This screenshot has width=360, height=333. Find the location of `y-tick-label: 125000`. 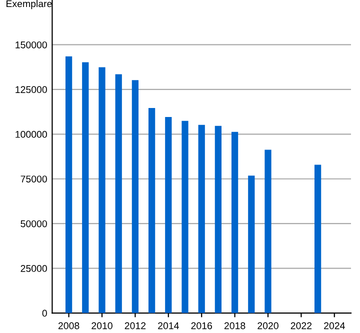

y-tick-label: 125000 is located at coordinates (31, 90).